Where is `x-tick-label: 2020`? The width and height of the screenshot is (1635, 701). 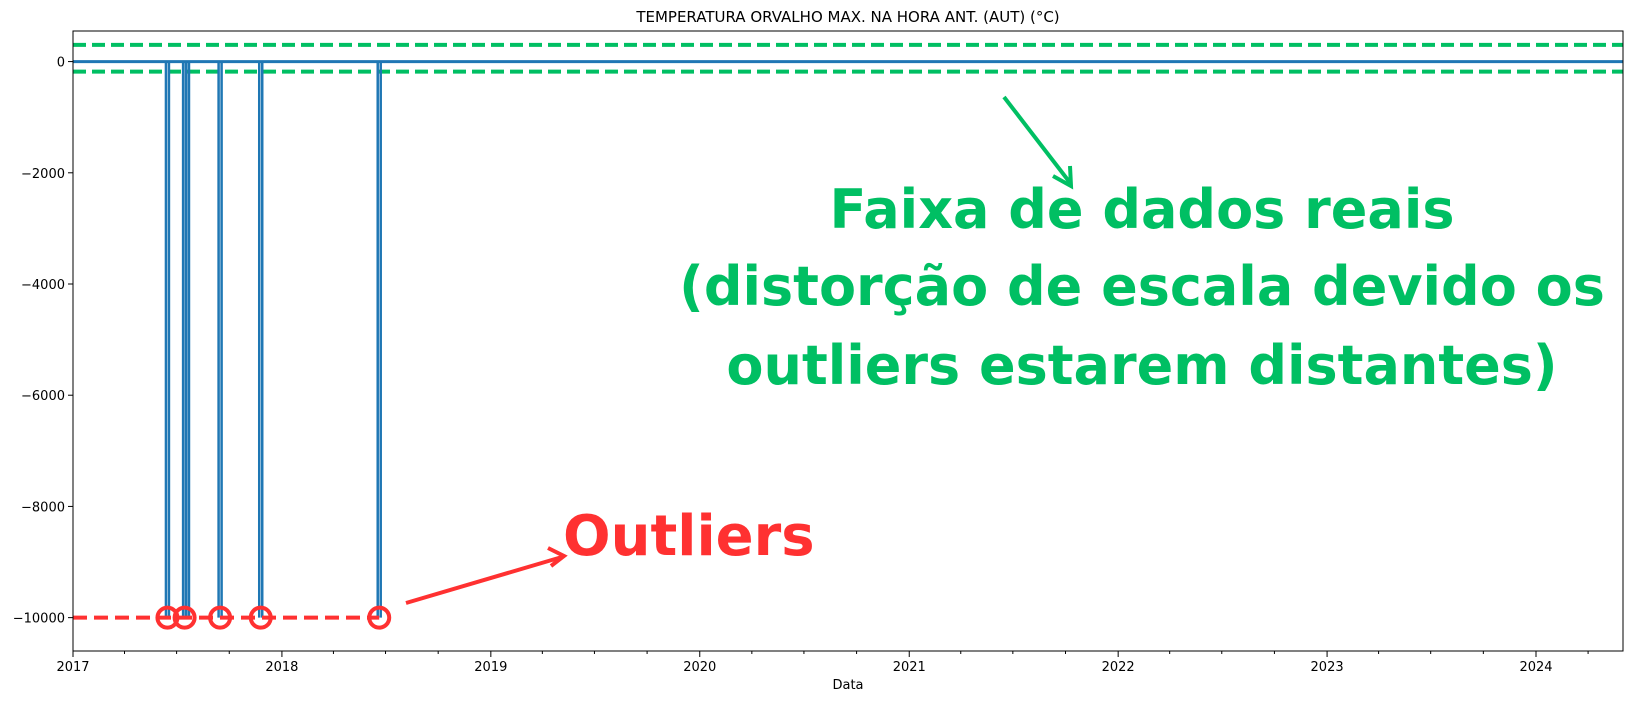
x-tick-label: 2020 is located at coordinates (699, 667).